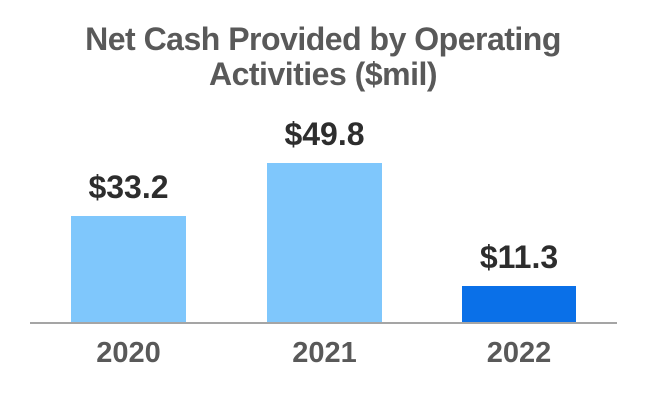 This screenshot has height=400, width=646. I want to click on x-tick-label-2022: 2022, so click(519, 353).